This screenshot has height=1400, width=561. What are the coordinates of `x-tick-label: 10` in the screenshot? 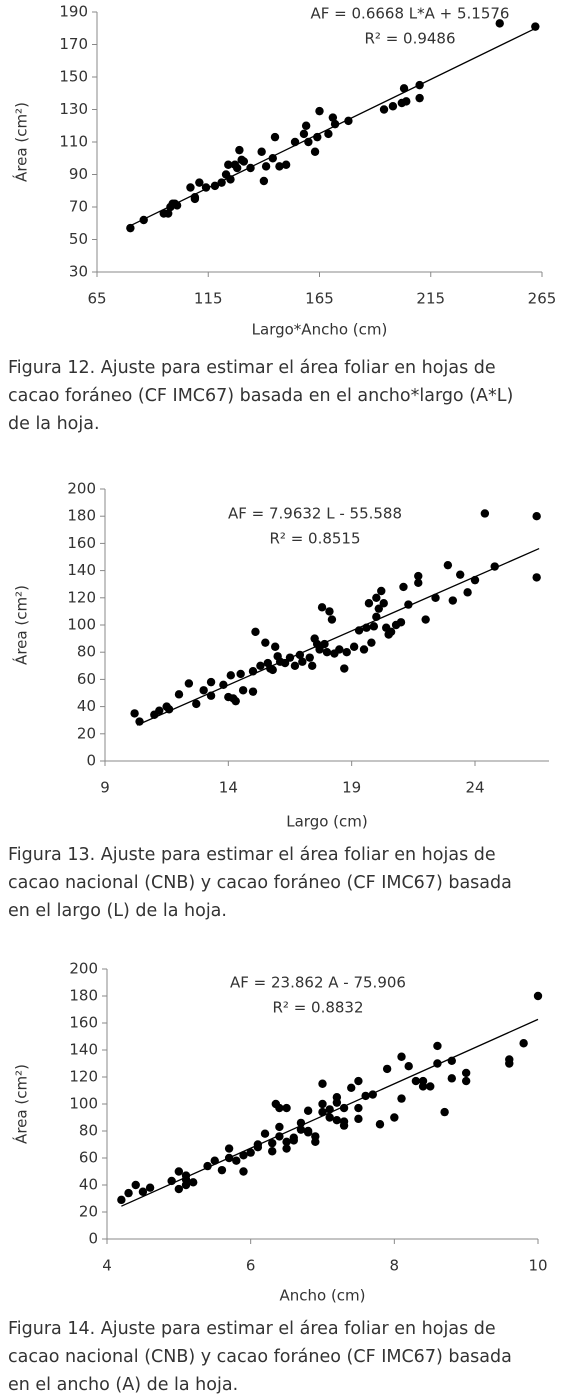 It's located at (537, 1266).